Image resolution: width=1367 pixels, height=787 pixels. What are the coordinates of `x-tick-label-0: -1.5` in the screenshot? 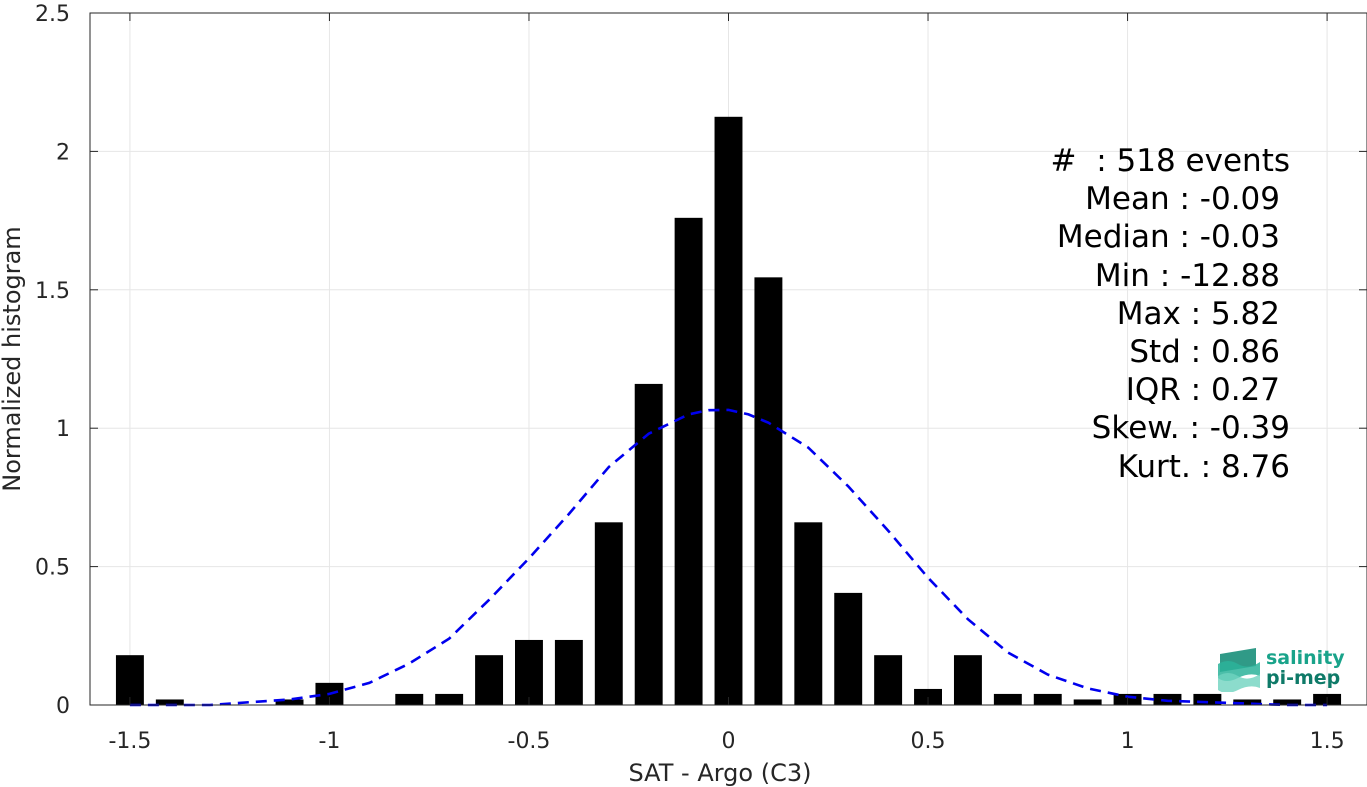 It's located at (129, 741).